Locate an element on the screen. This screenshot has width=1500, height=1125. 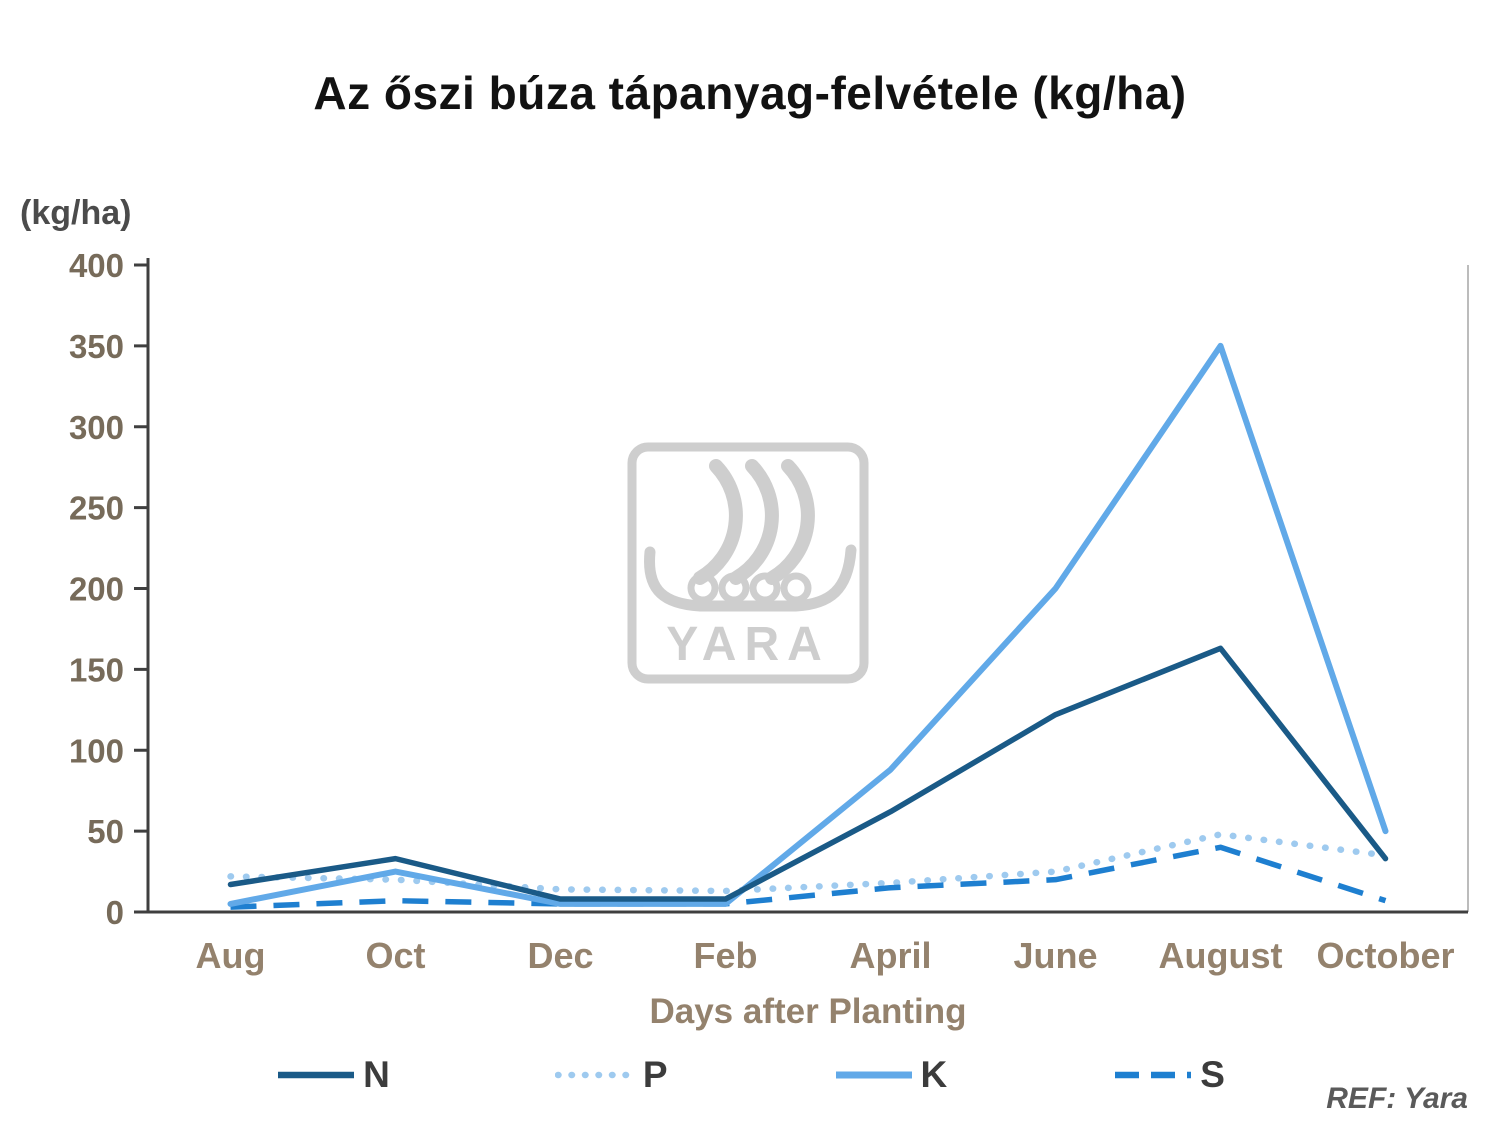
svg-text: 350 is located at coordinates (96, 346).